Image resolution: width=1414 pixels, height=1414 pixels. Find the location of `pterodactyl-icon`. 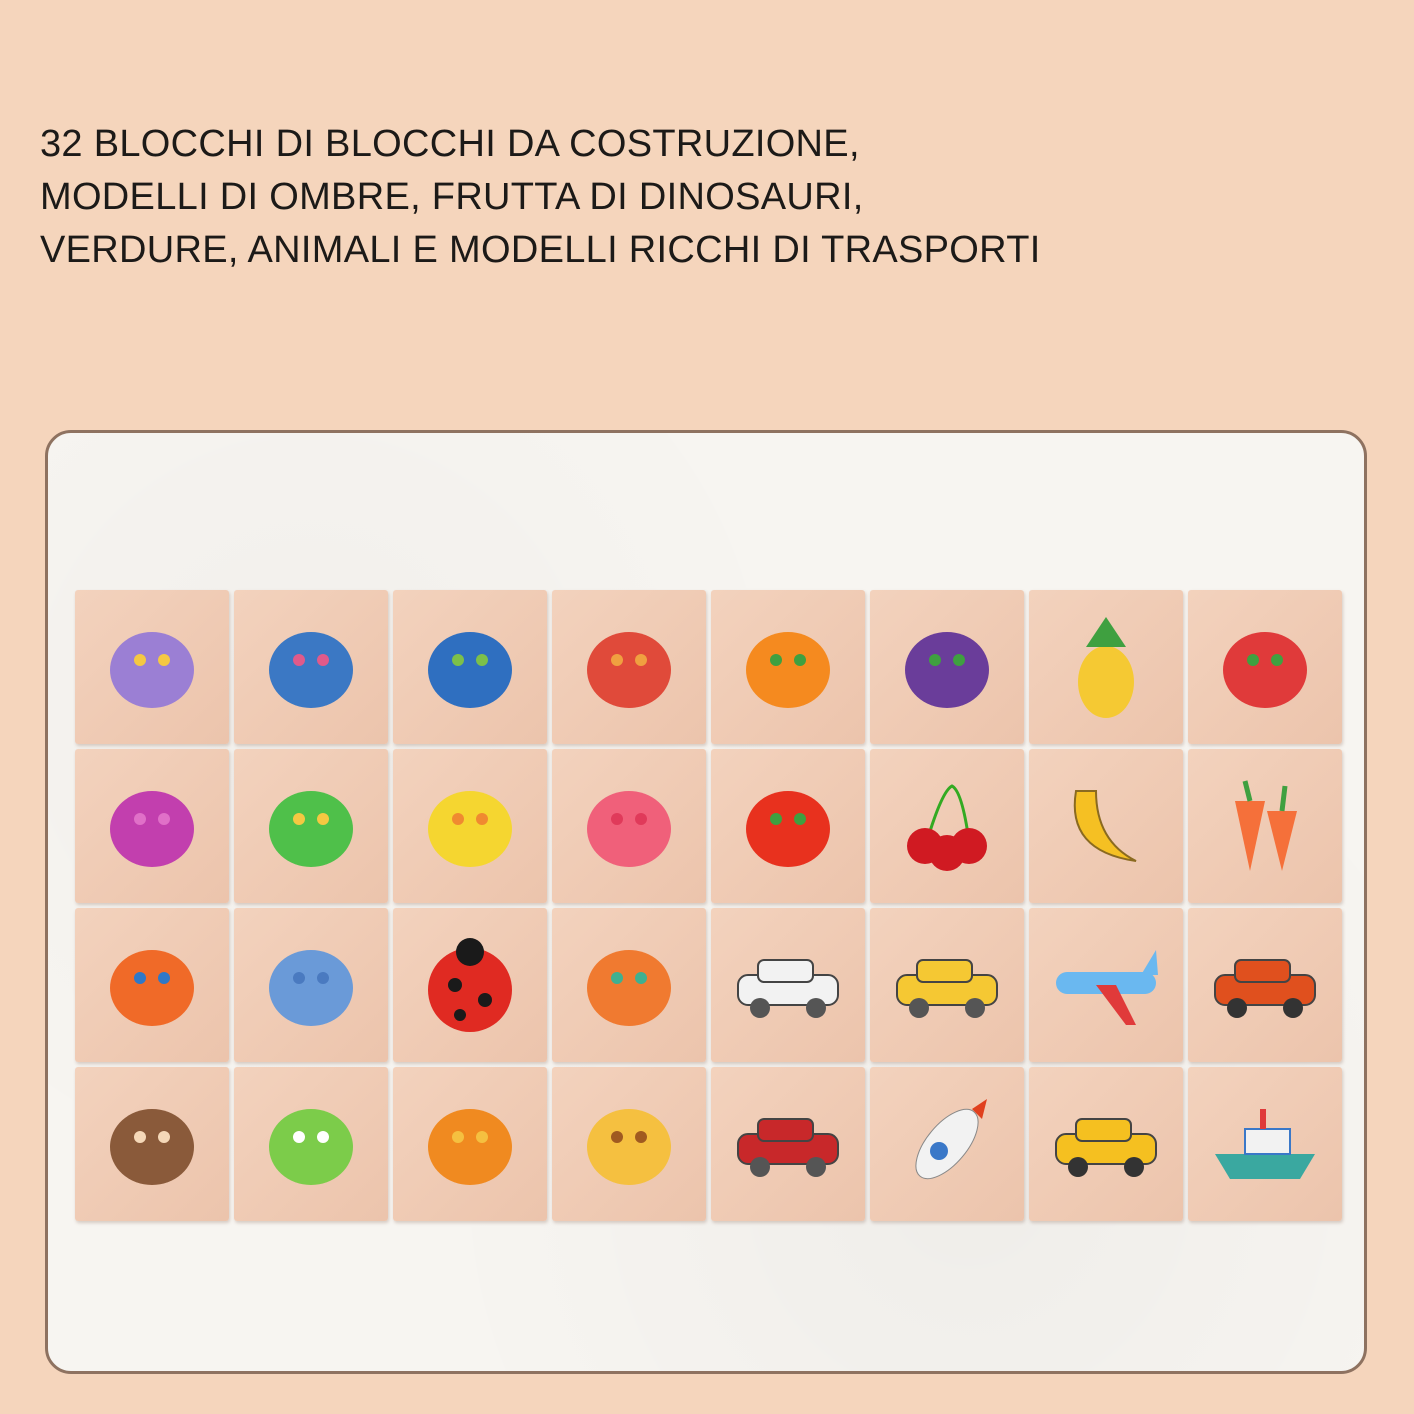

pterodactyl-icon is located at coordinates (311, 829).